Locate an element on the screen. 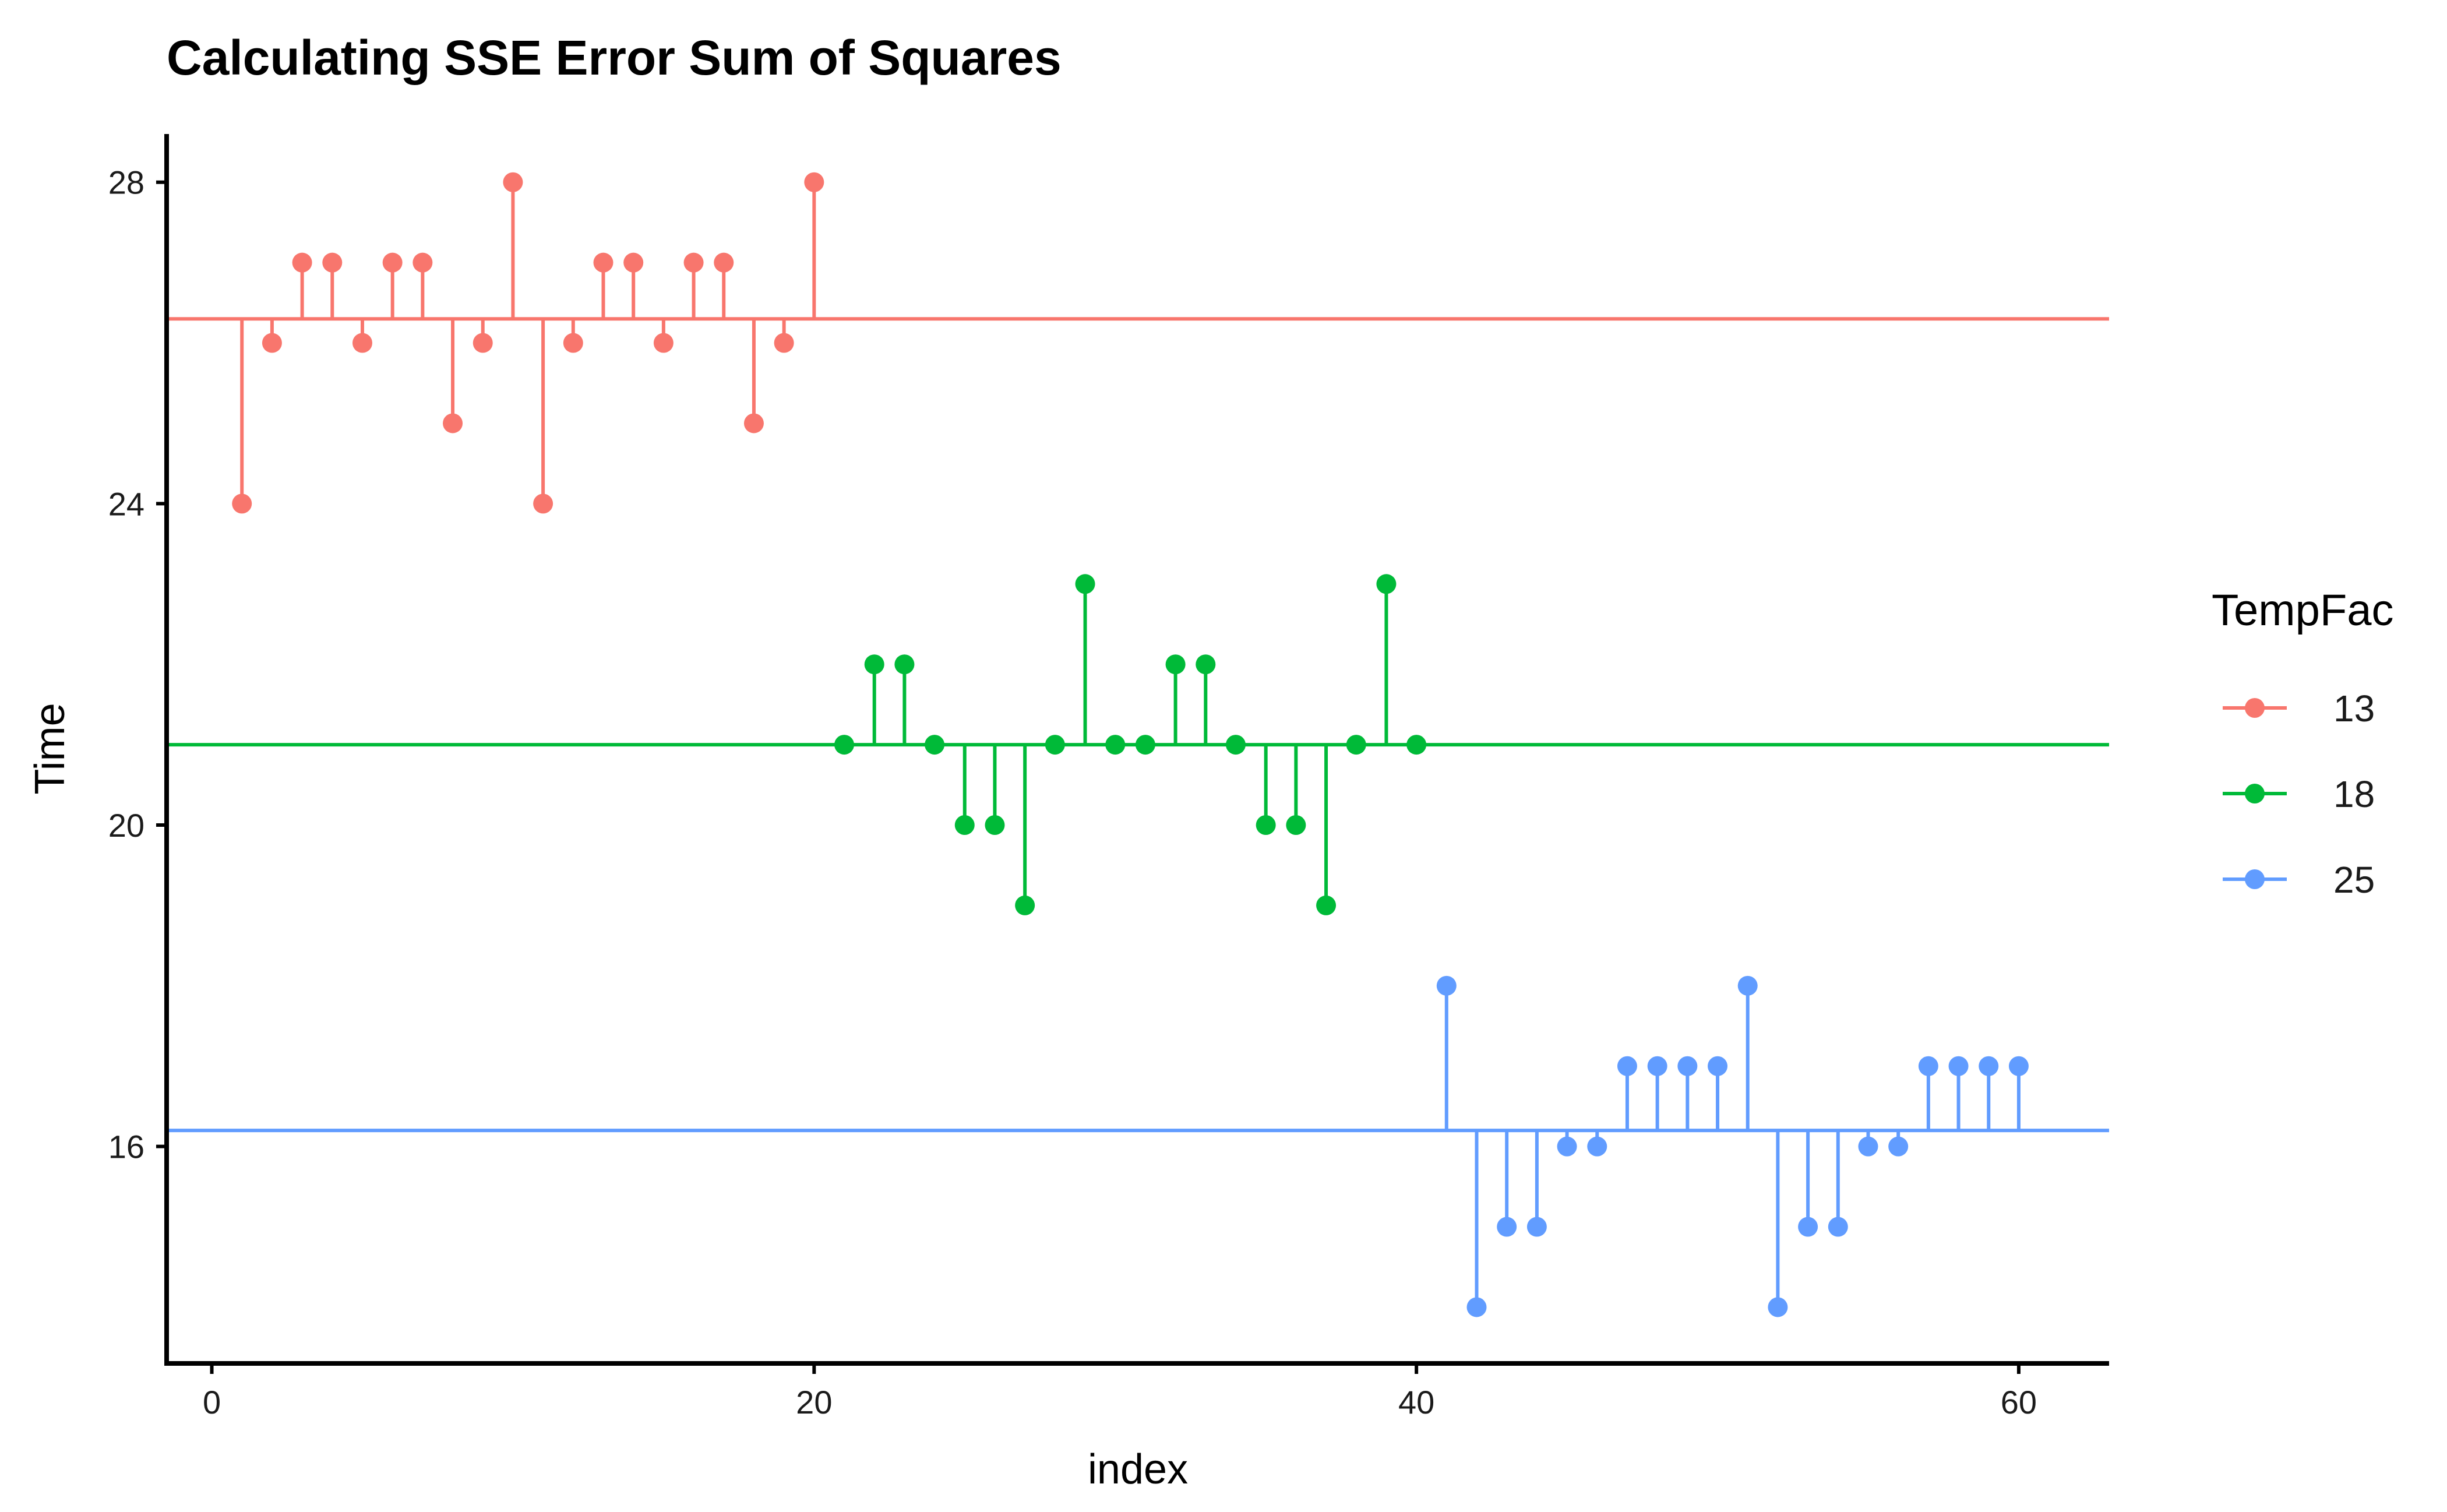 The image size is (2447, 1512). legend-title: TempFac is located at coordinates (2303, 610).